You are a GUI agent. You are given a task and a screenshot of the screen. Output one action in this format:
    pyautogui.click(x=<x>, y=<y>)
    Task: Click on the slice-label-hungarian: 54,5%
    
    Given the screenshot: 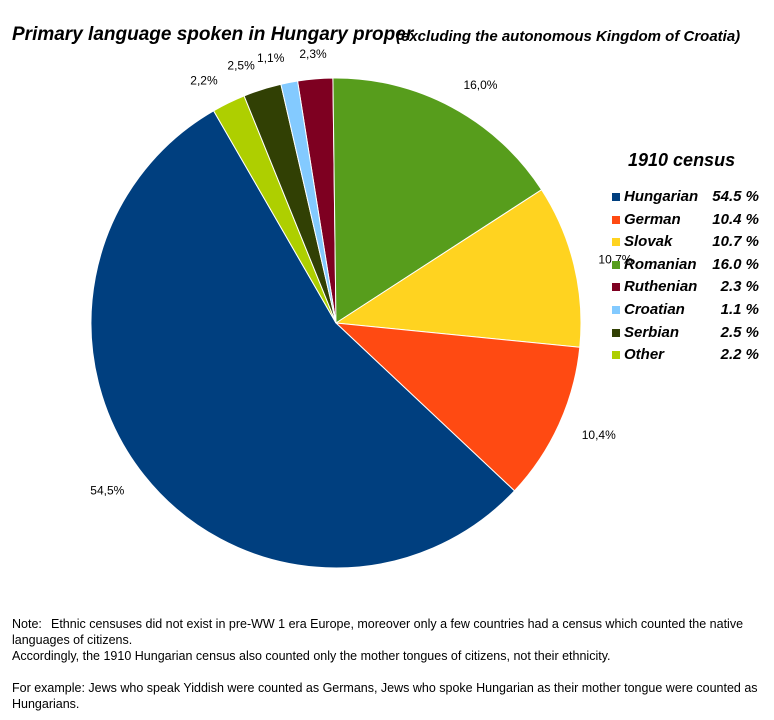 What is the action you would take?
    pyautogui.click(x=107, y=491)
    